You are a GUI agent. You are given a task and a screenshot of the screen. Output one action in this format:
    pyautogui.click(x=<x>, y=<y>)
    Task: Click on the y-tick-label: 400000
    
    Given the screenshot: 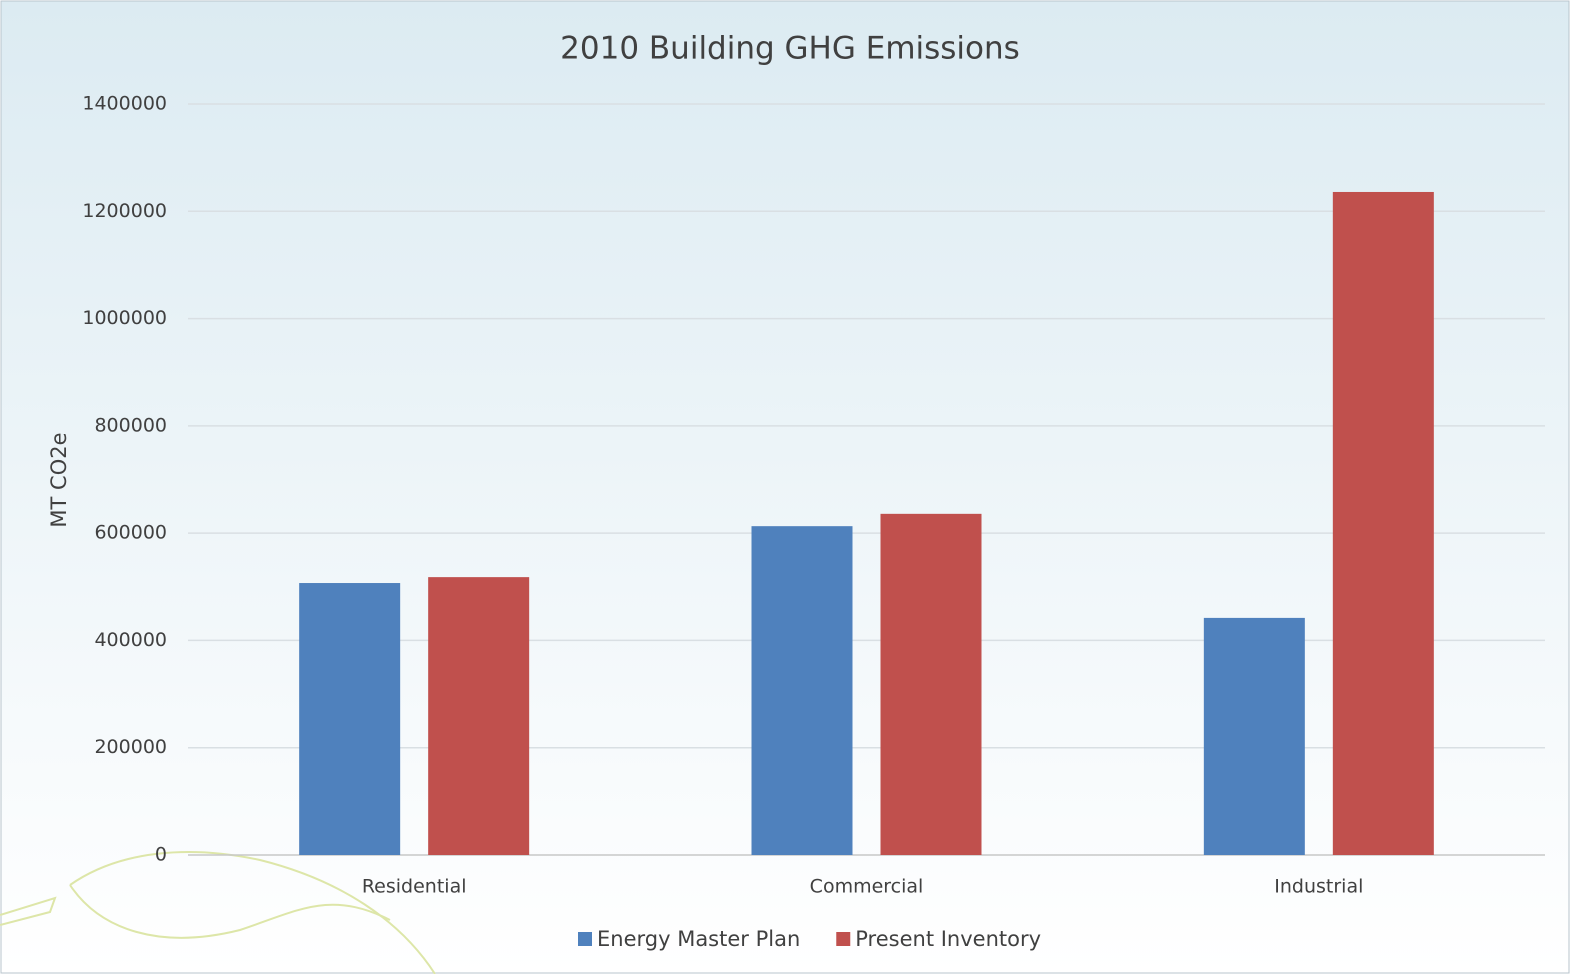 What is the action you would take?
    pyautogui.click(x=130, y=640)
    